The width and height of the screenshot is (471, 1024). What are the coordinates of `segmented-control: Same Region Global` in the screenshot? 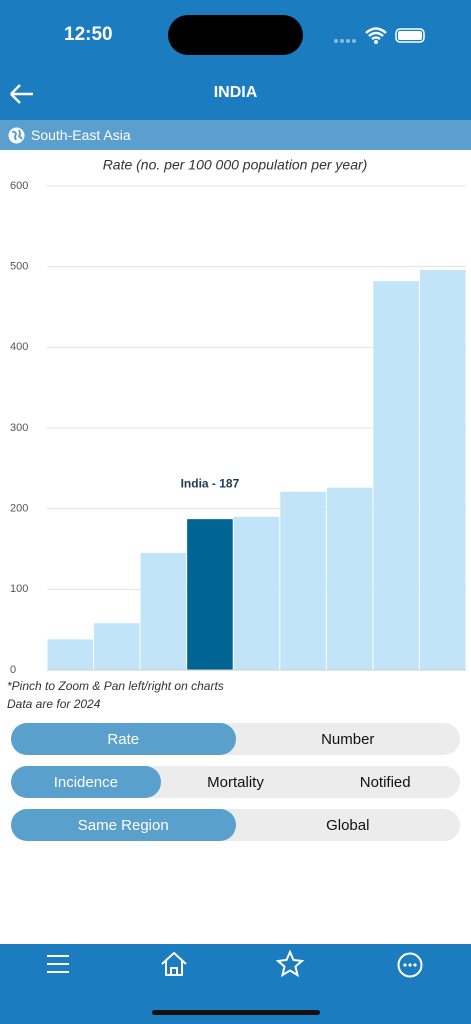 It's located at (235, 825).